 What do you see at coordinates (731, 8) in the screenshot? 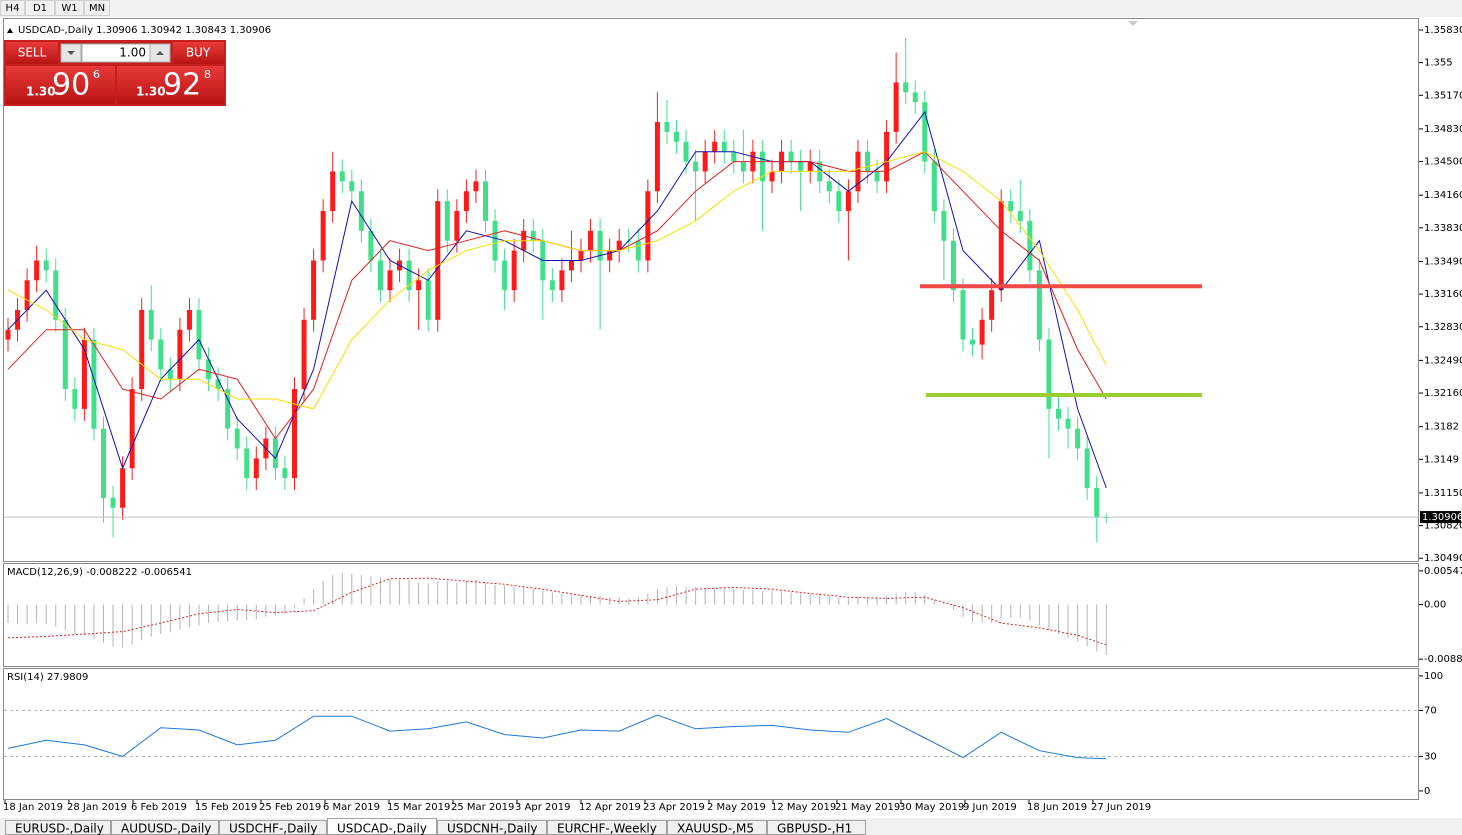
I see `toolbar` at bounding box center [731, 8].